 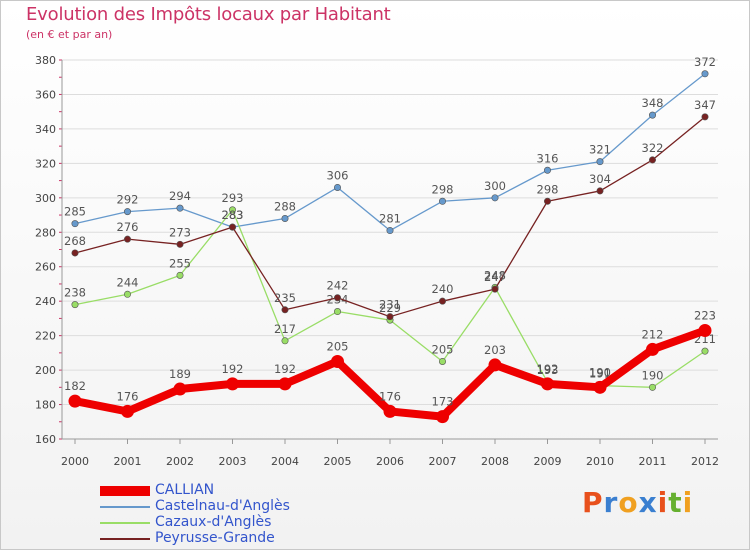 I want to click on x-tick-label: 2007, so click(x=443, y=461).